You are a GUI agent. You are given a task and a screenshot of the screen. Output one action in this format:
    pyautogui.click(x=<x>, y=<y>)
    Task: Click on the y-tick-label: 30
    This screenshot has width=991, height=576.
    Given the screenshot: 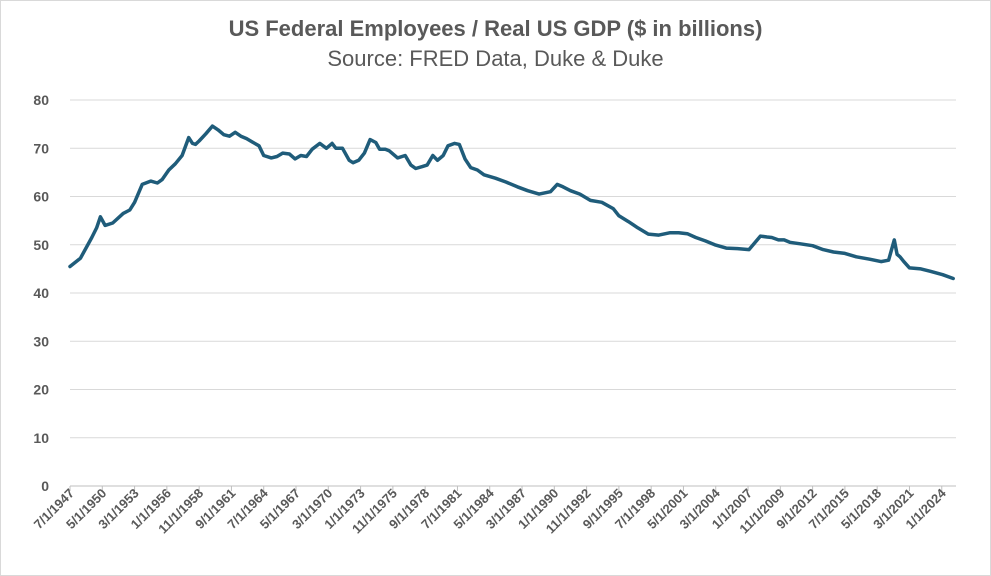 What is the action you would take?
    pyautogui.click(x=41, y=341)
    